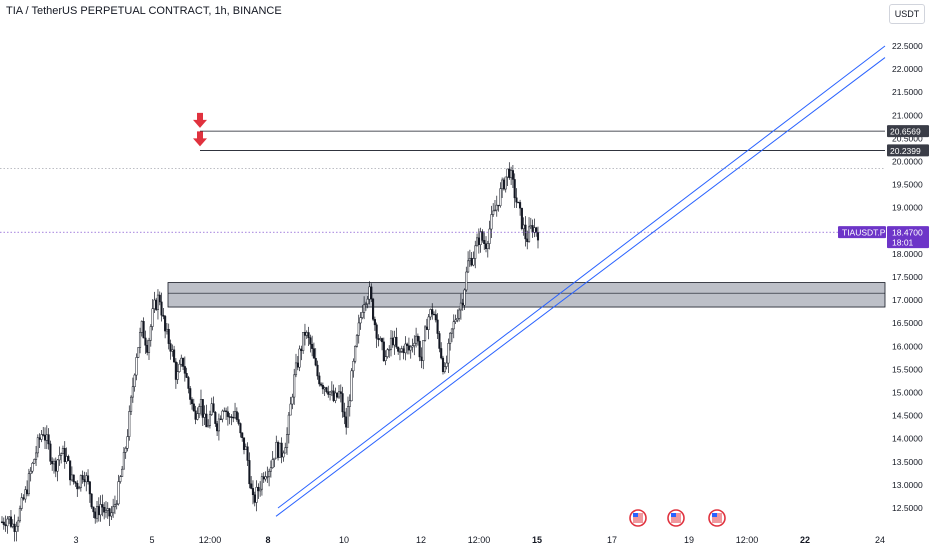 The image size is (932, 550). I want to click on y-tick-label: 16.5000, so click(907, 323).